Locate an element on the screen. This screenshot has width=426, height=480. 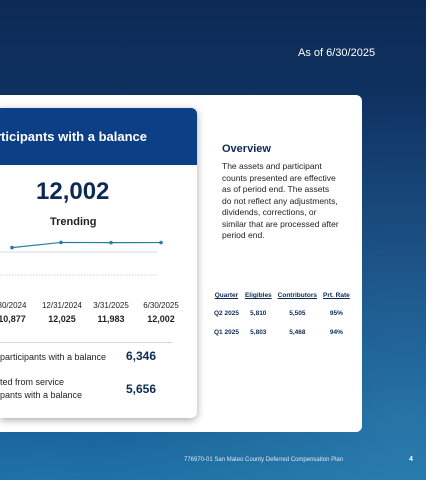
divider is located at coordinates (86, 342).